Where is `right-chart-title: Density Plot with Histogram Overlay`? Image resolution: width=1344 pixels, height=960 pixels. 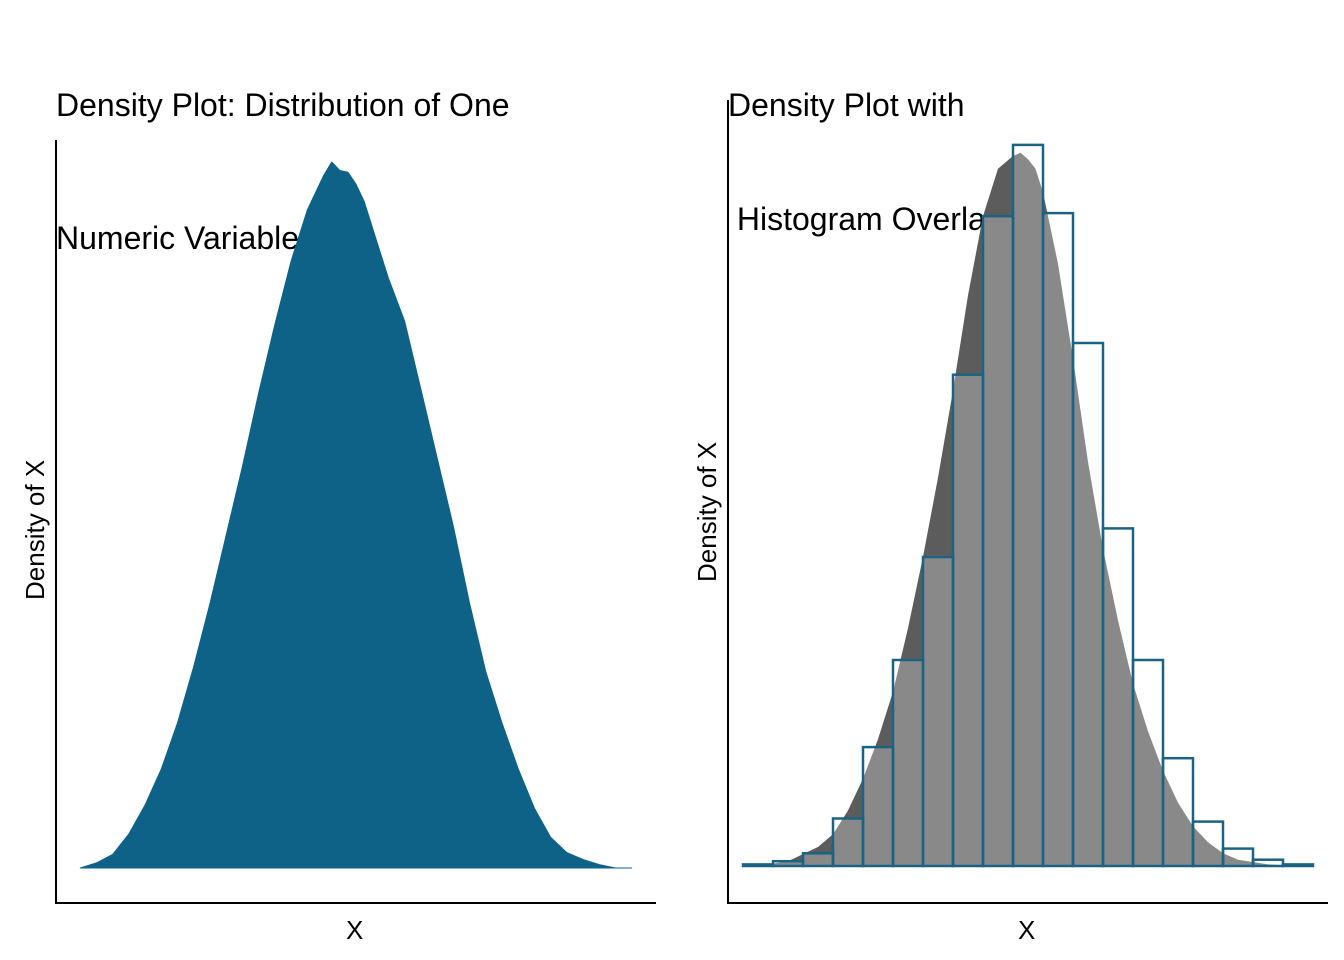 right-chart-title: Density Plot with Histogram Overlay is located at coordinates (865, 162).